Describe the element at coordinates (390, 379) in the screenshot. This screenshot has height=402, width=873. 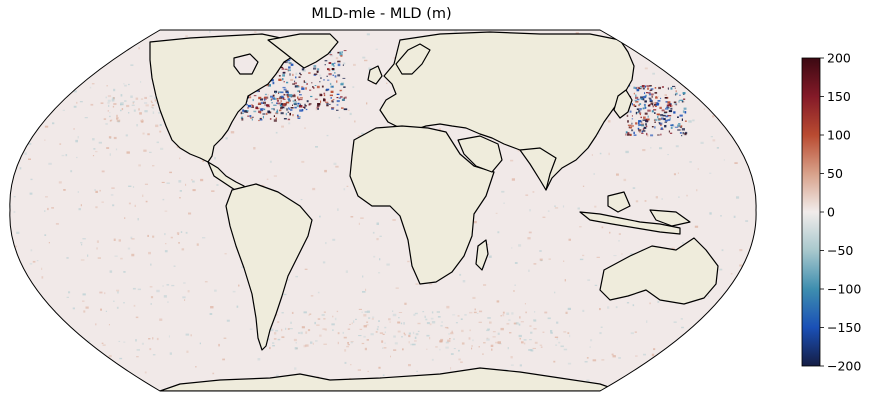
I see `antarctica` at that location.